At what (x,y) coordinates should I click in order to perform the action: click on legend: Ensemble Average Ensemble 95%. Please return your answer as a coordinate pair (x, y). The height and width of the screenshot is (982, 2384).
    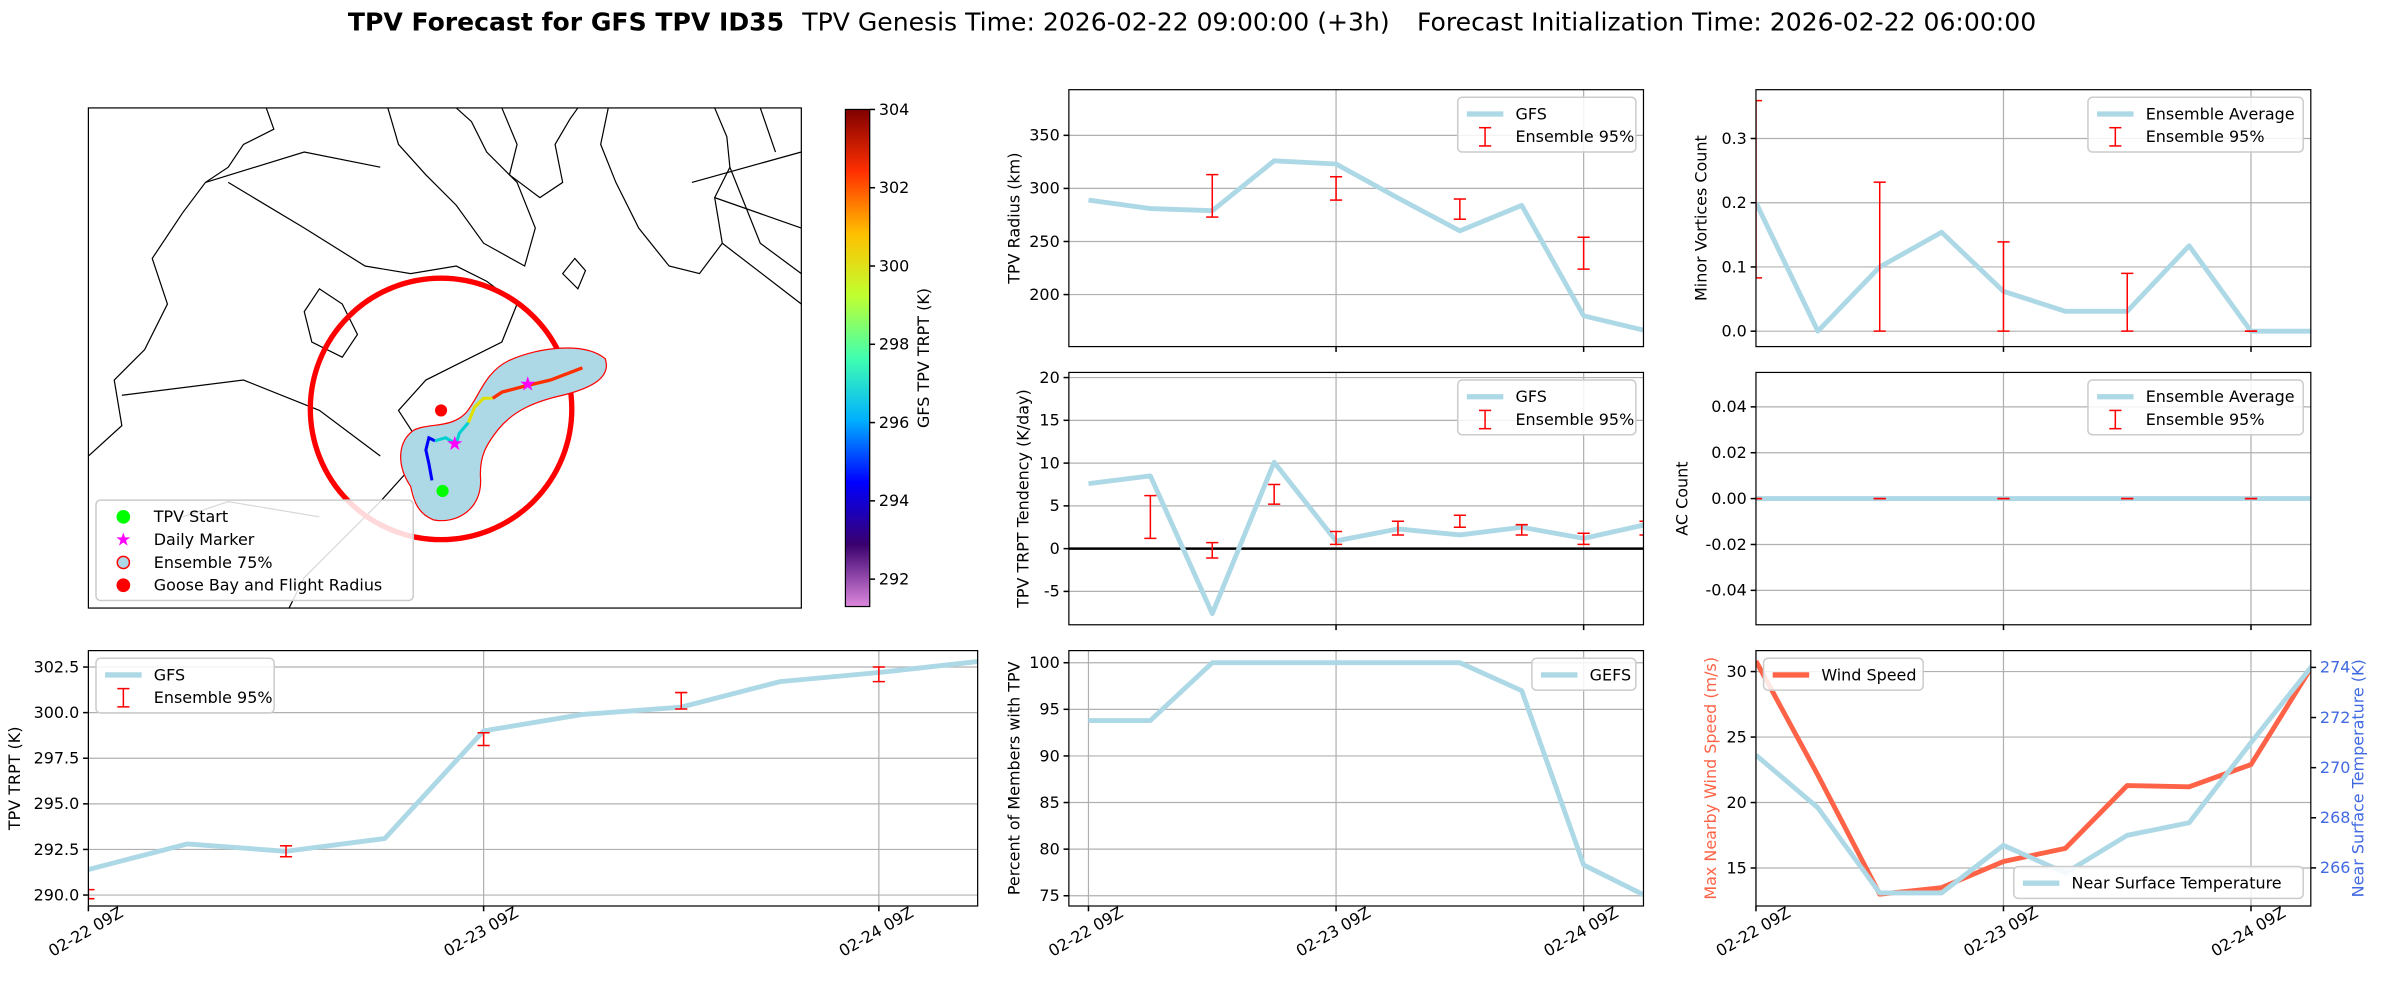
    Looking at the image, I should click on (2195, 407).